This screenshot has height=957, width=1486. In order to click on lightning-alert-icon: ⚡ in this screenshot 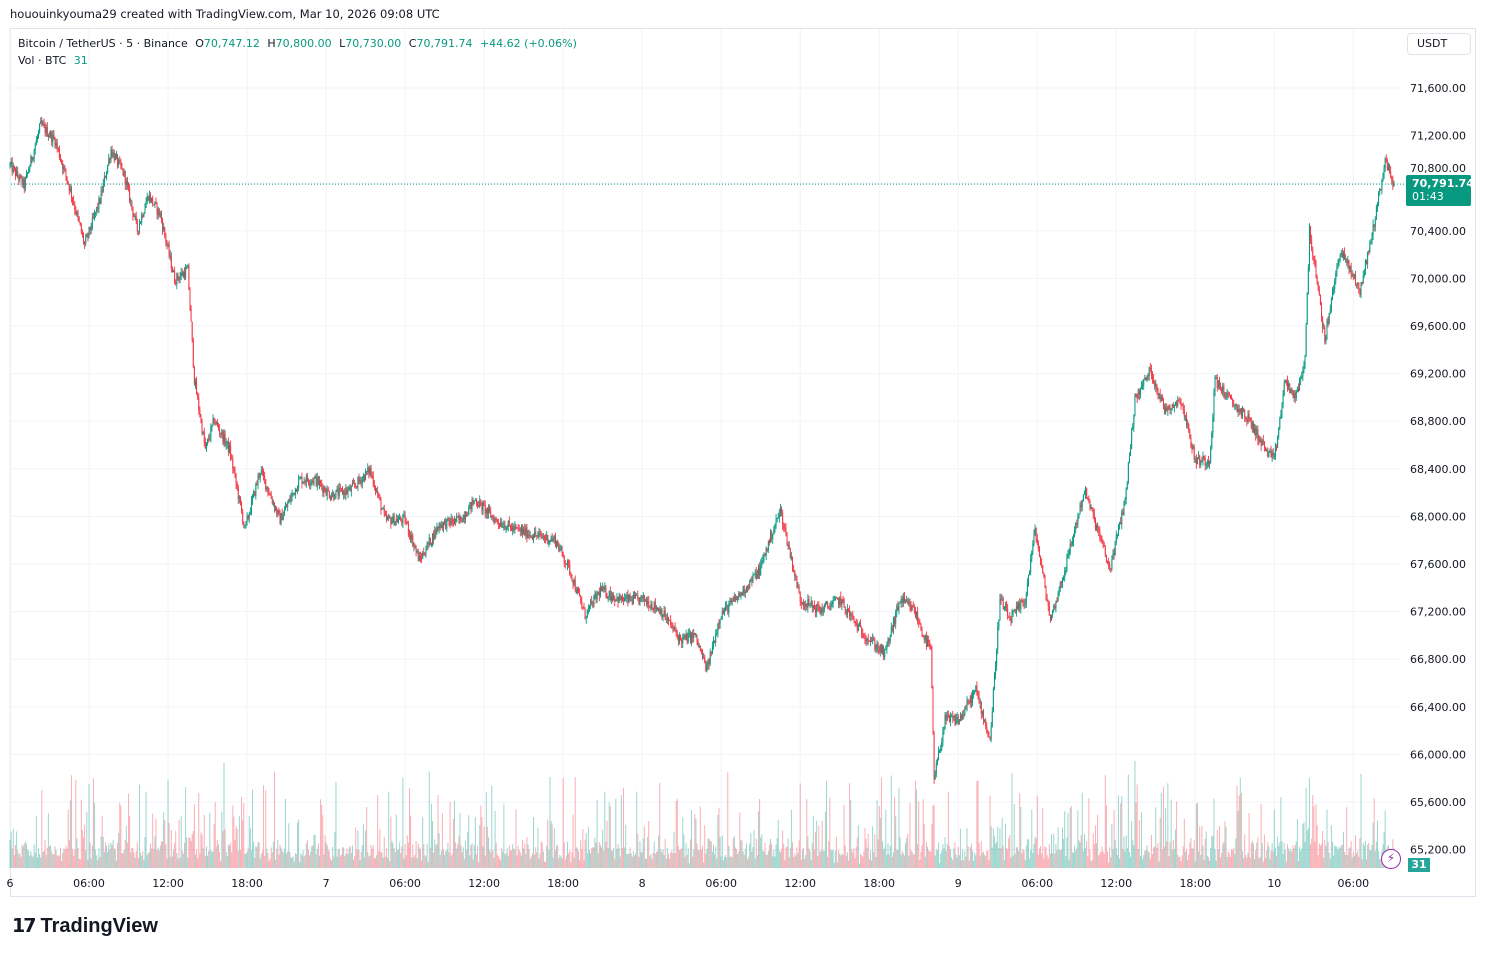, I will do `click(1391, 859)`.